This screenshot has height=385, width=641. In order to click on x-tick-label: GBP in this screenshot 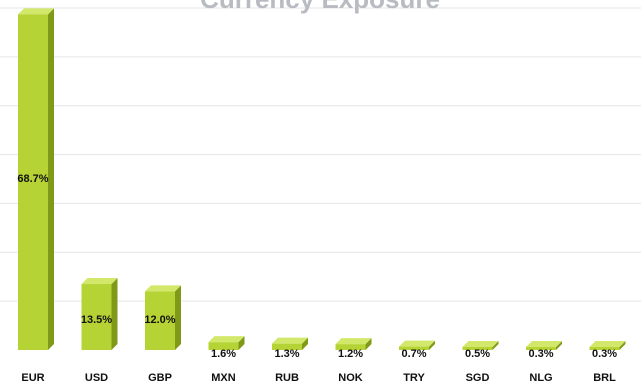, I will do `click(160, 378)`.